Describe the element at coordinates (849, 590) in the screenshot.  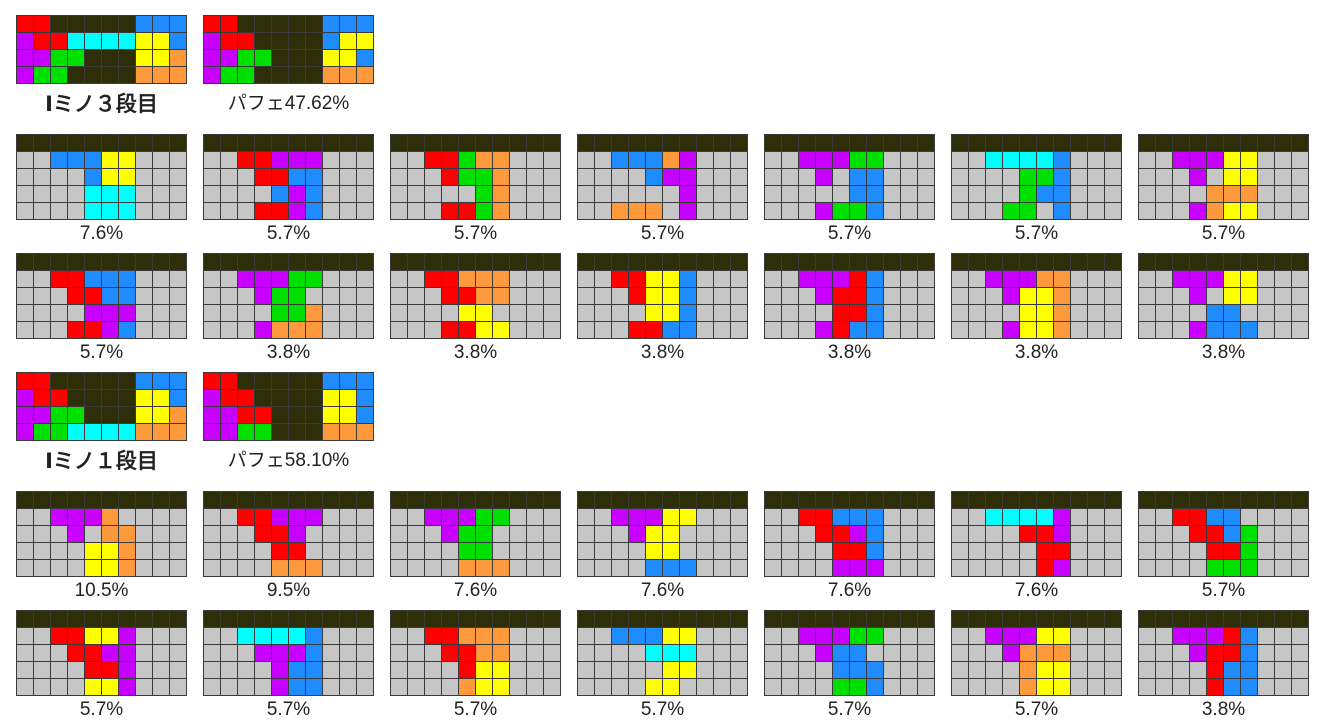
I see `probability-label: 7.6%` at that location.